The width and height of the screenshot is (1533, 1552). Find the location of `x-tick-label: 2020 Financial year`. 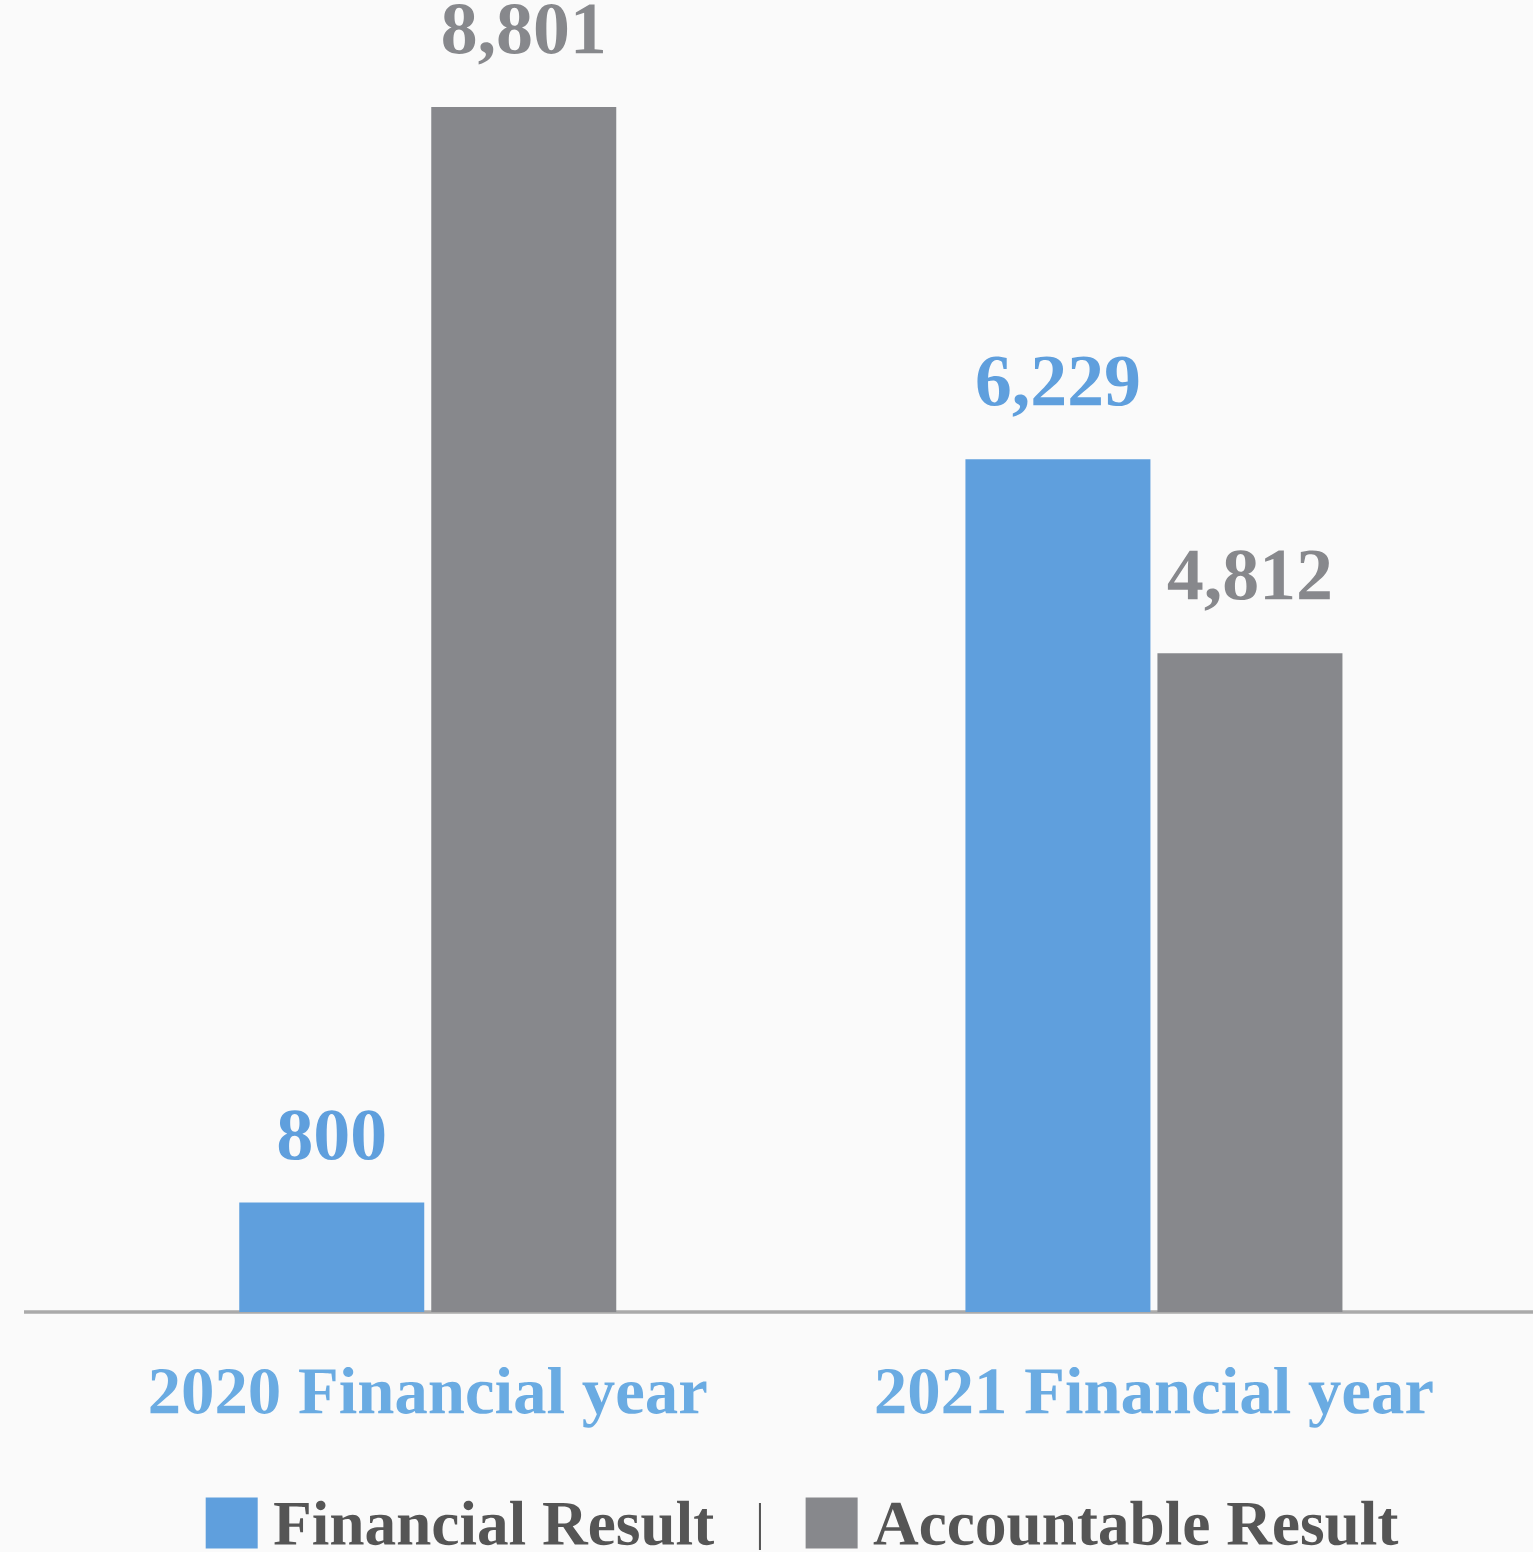

x-tick-label: 2020 Financial year is located at coordinates (428, 1397).